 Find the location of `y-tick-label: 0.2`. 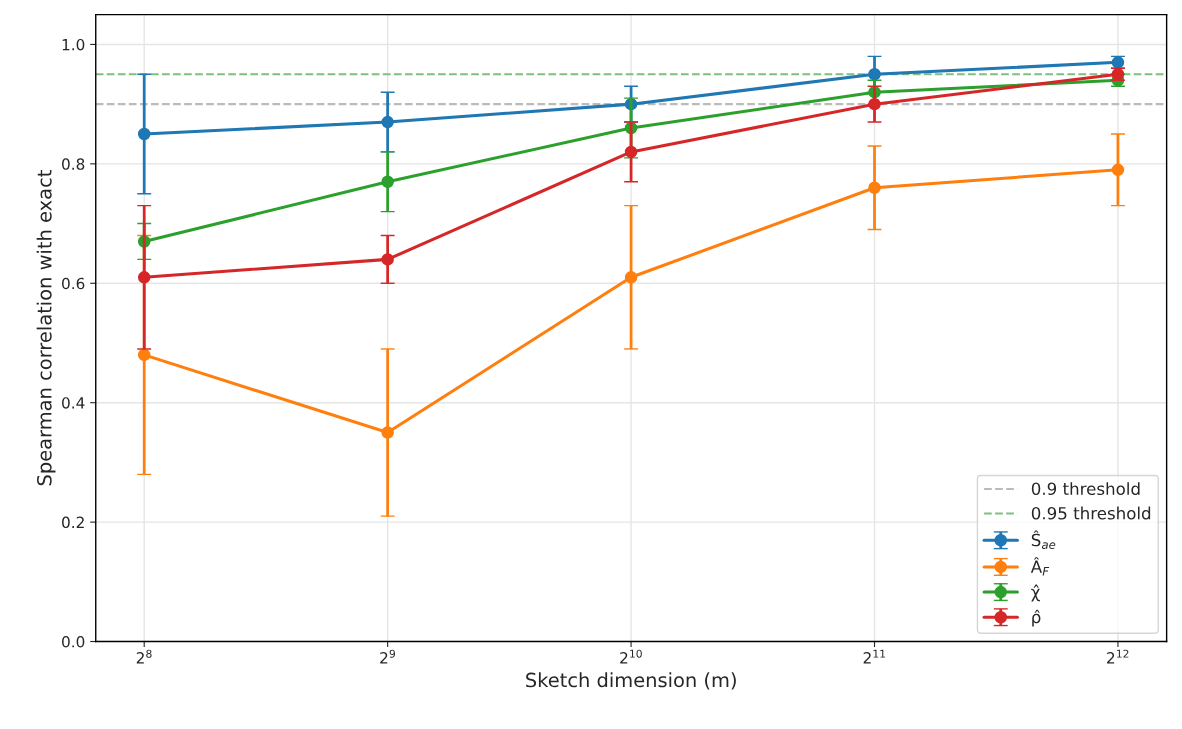

y-tick-label: 0.2 is located at coordinates (73, 522).